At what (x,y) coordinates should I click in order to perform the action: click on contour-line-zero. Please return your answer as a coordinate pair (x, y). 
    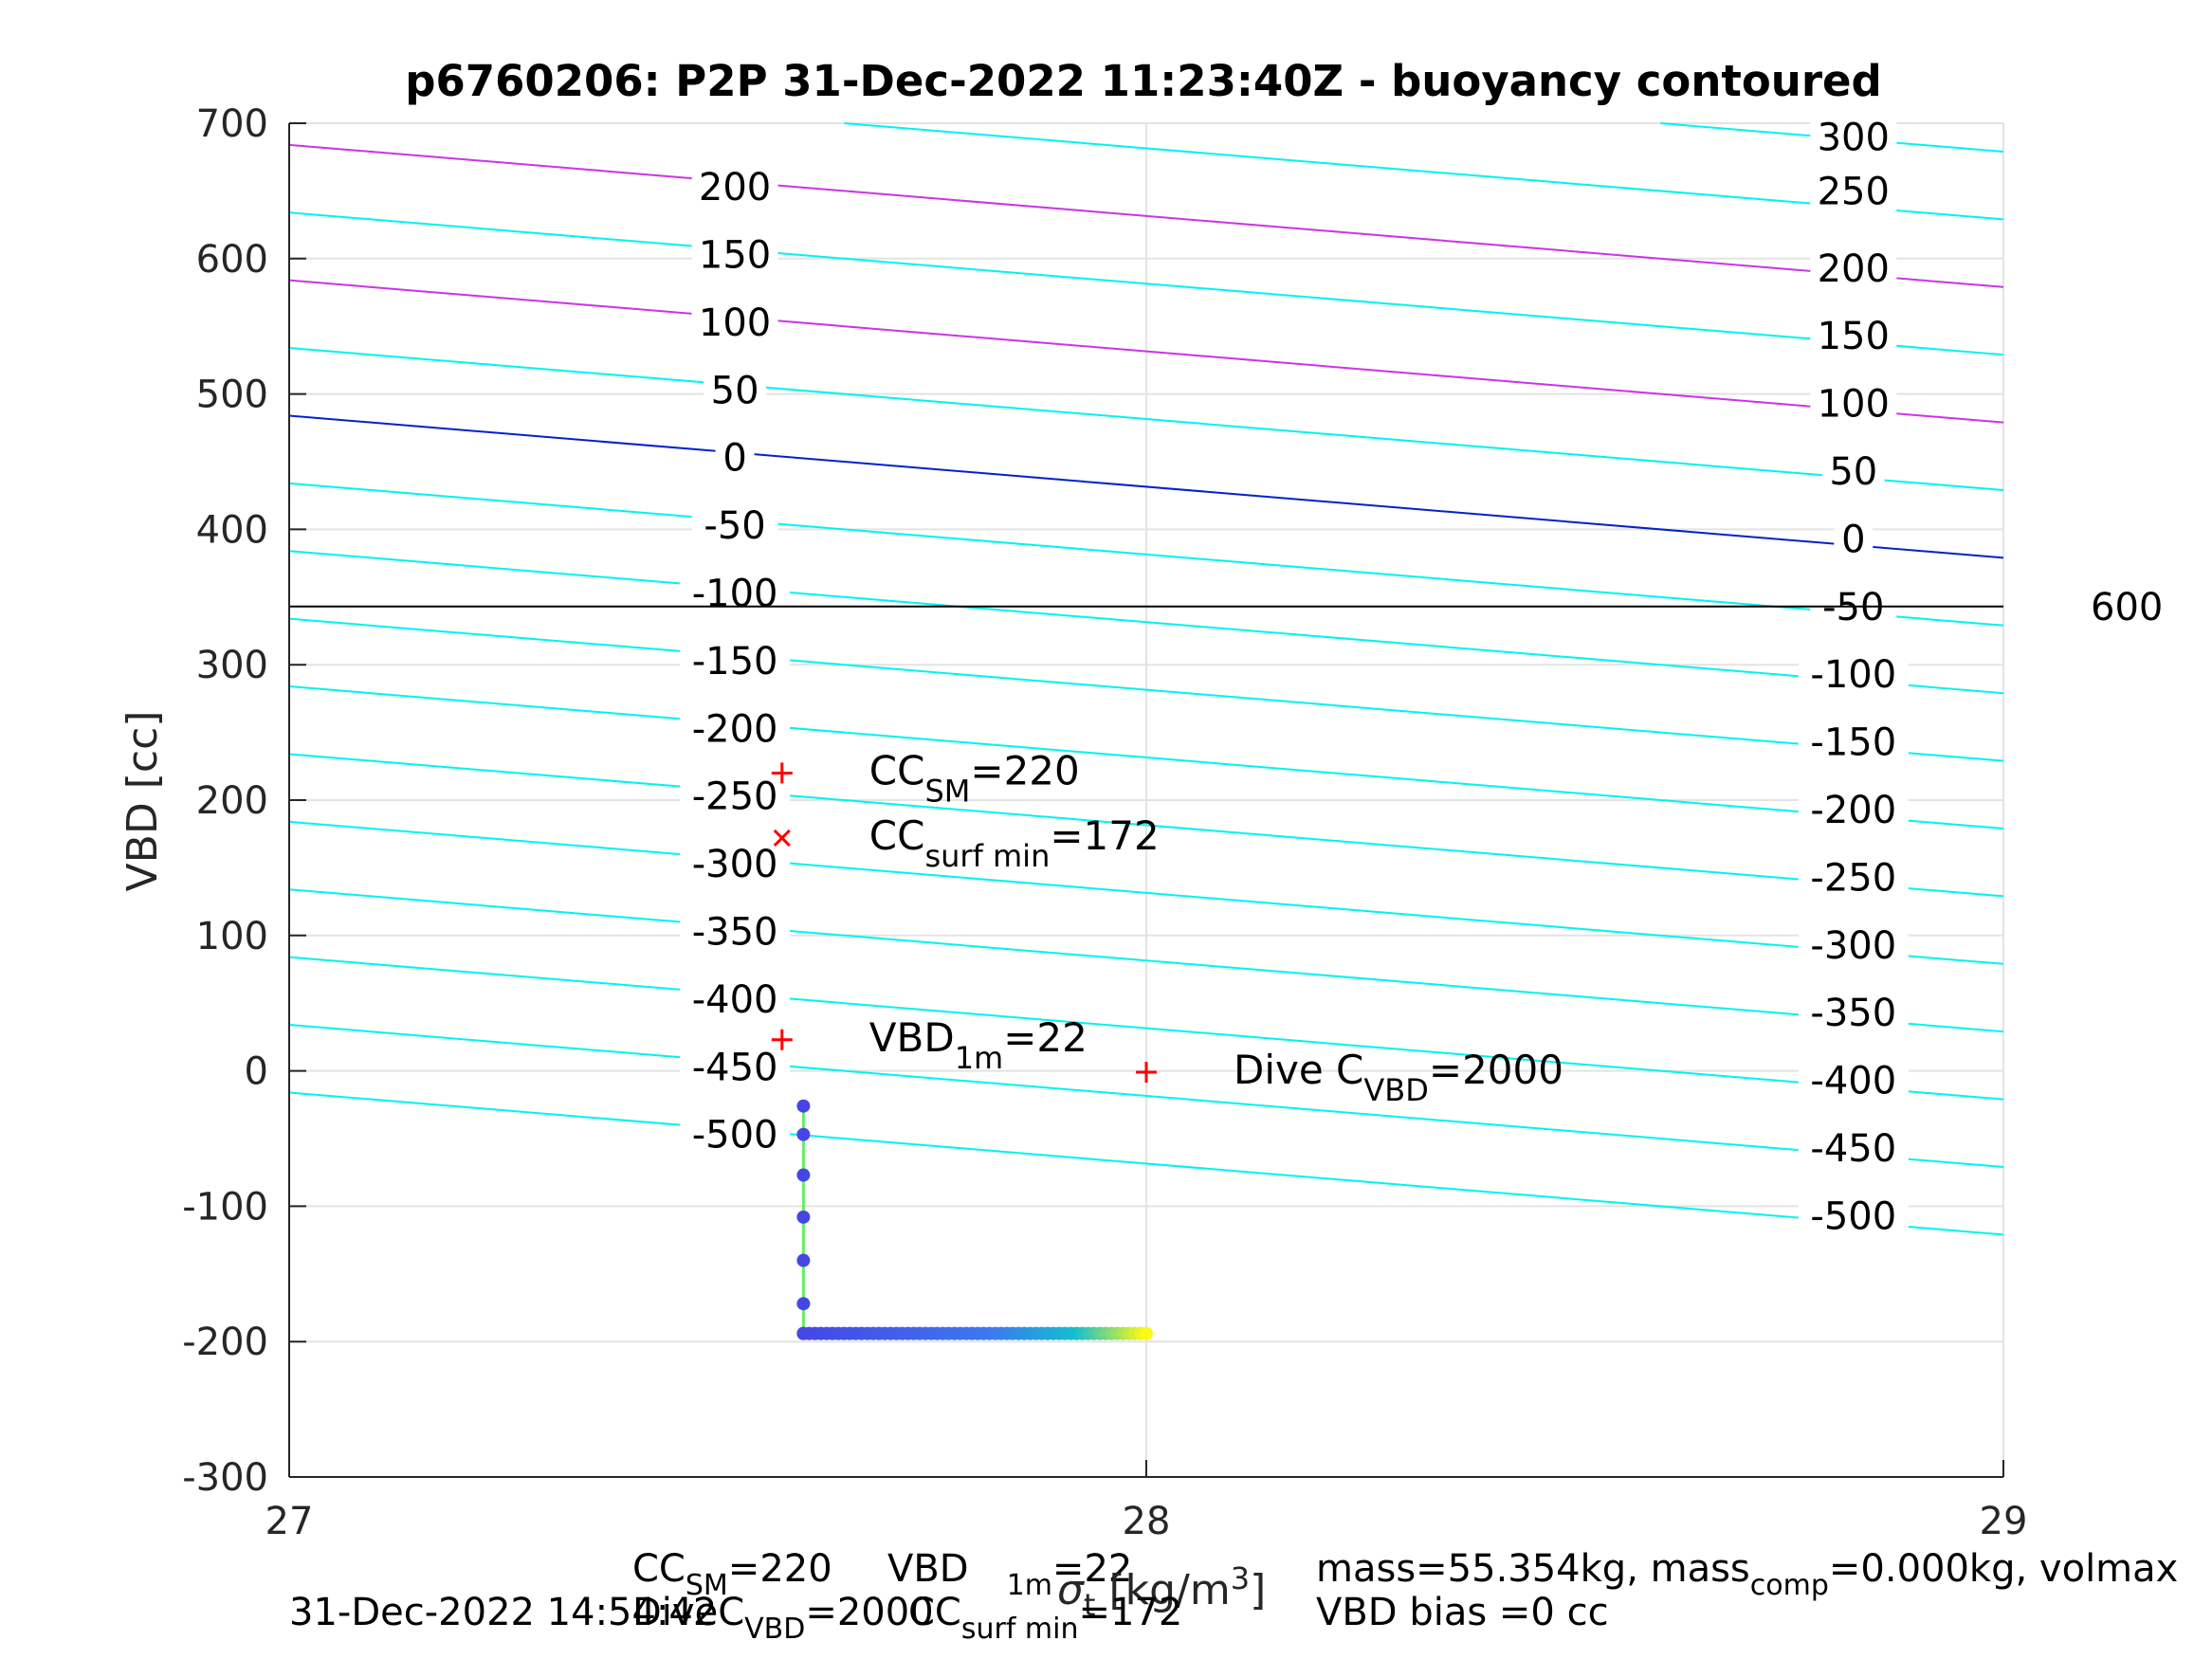
    Looking at the image, I should click on (1146, 486).